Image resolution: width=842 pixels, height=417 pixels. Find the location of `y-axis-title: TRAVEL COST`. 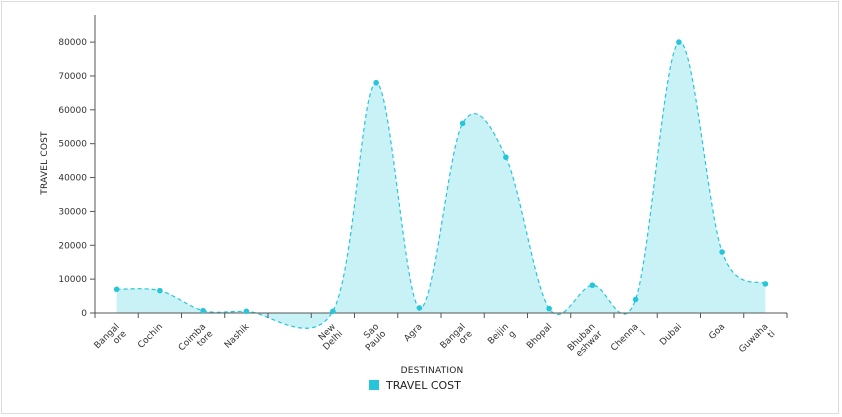

y-axis-title: TRAVEL COST is located at coordinates (45, 163).